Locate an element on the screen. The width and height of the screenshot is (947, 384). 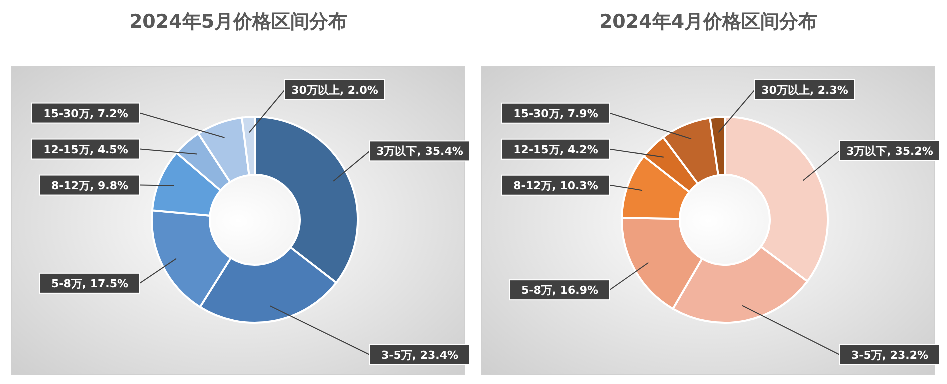
slice-label: 3万以下, 35.4% is located at coordinates (420, 151).